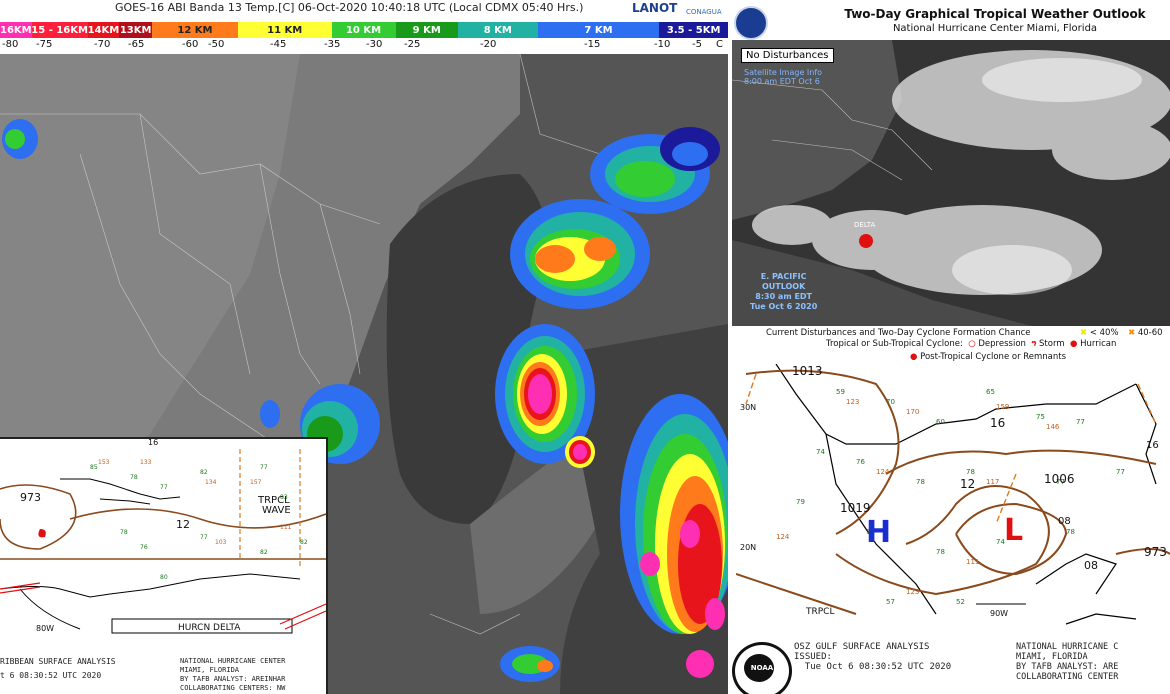  Describe the element at coordinates (940, 422) in the screenshot. I see `svg-text: 60` at that location.